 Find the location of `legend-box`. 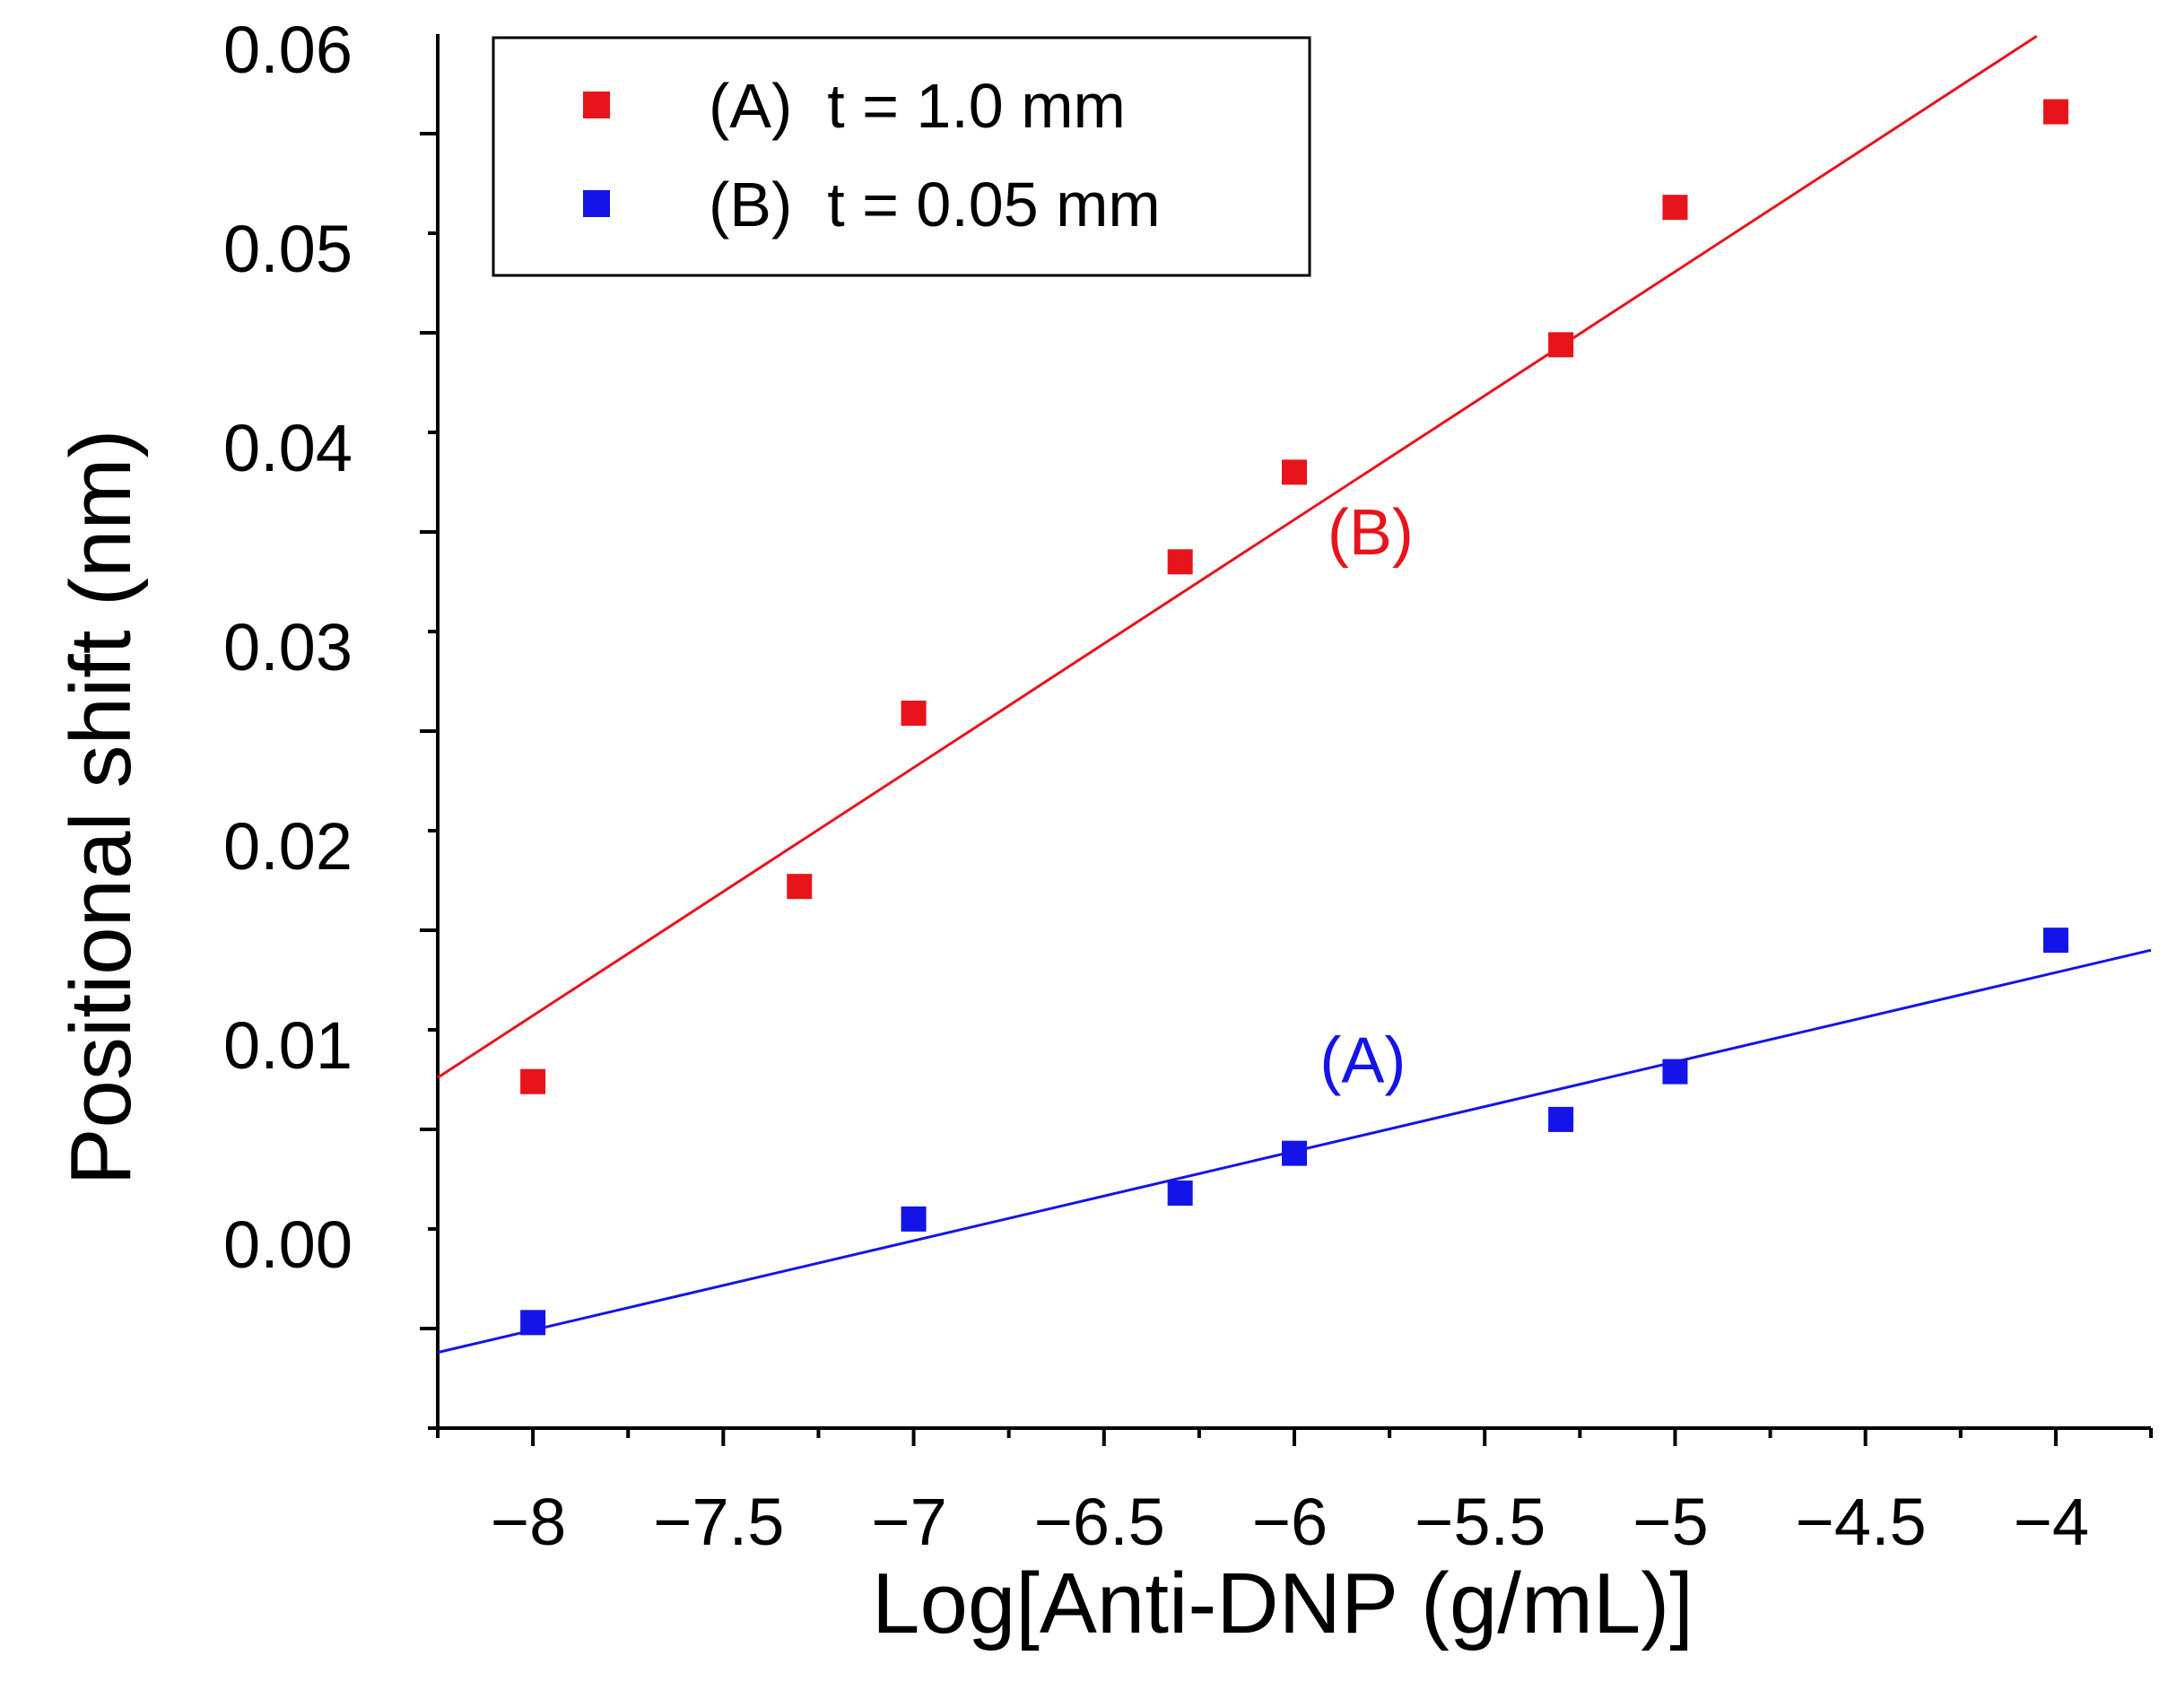

legend-box is located at coordinates (901, 156).